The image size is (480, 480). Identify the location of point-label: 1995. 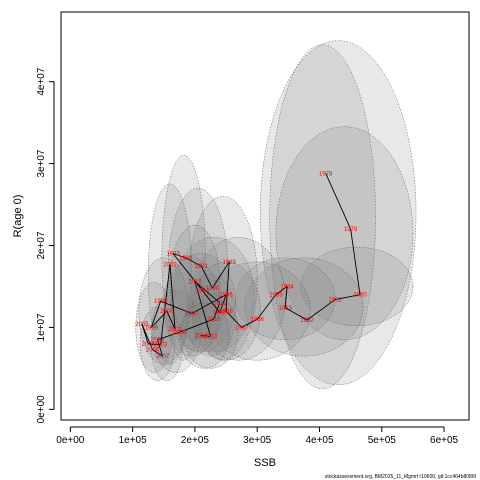
(220, 314).